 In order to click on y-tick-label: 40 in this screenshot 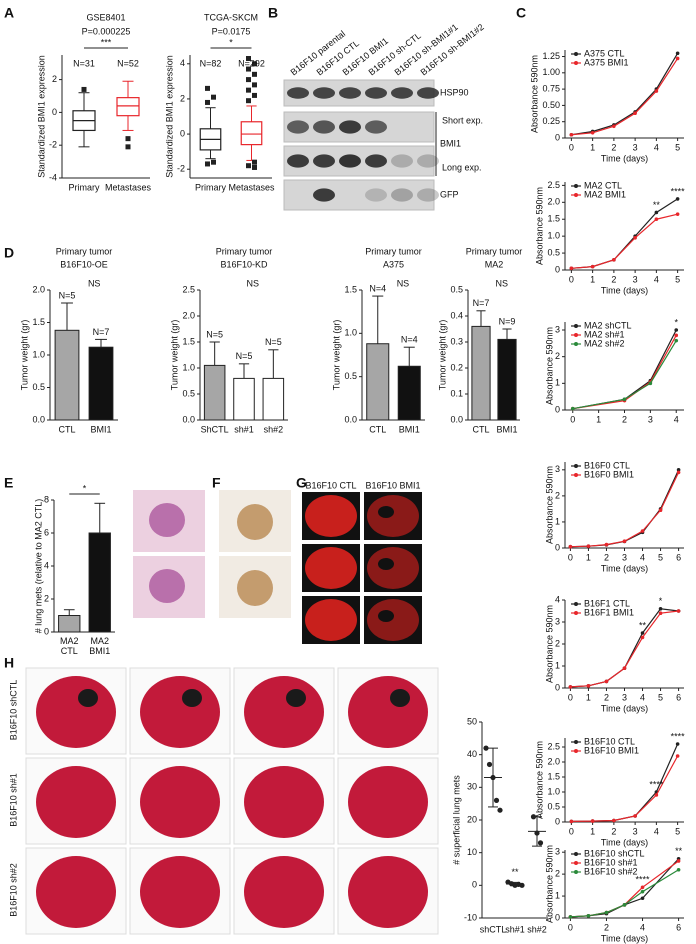, I will do `click(472, 754)`.